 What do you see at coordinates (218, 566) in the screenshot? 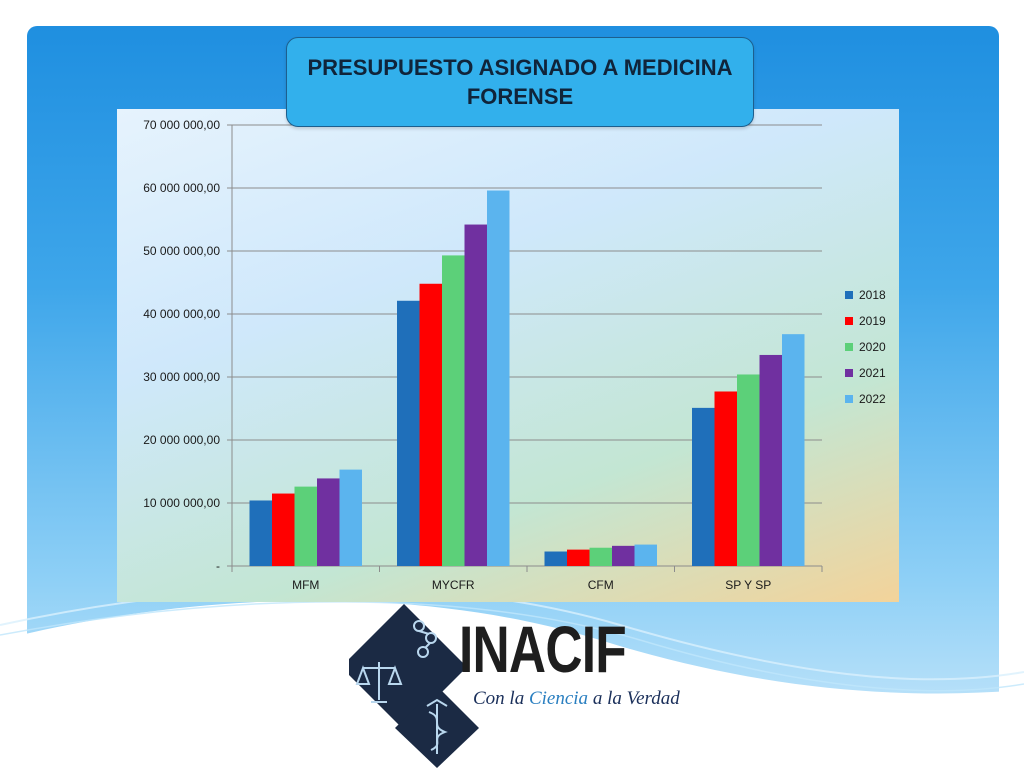
I see `y-tick-label-0: -` at bounding box center [218, 566].